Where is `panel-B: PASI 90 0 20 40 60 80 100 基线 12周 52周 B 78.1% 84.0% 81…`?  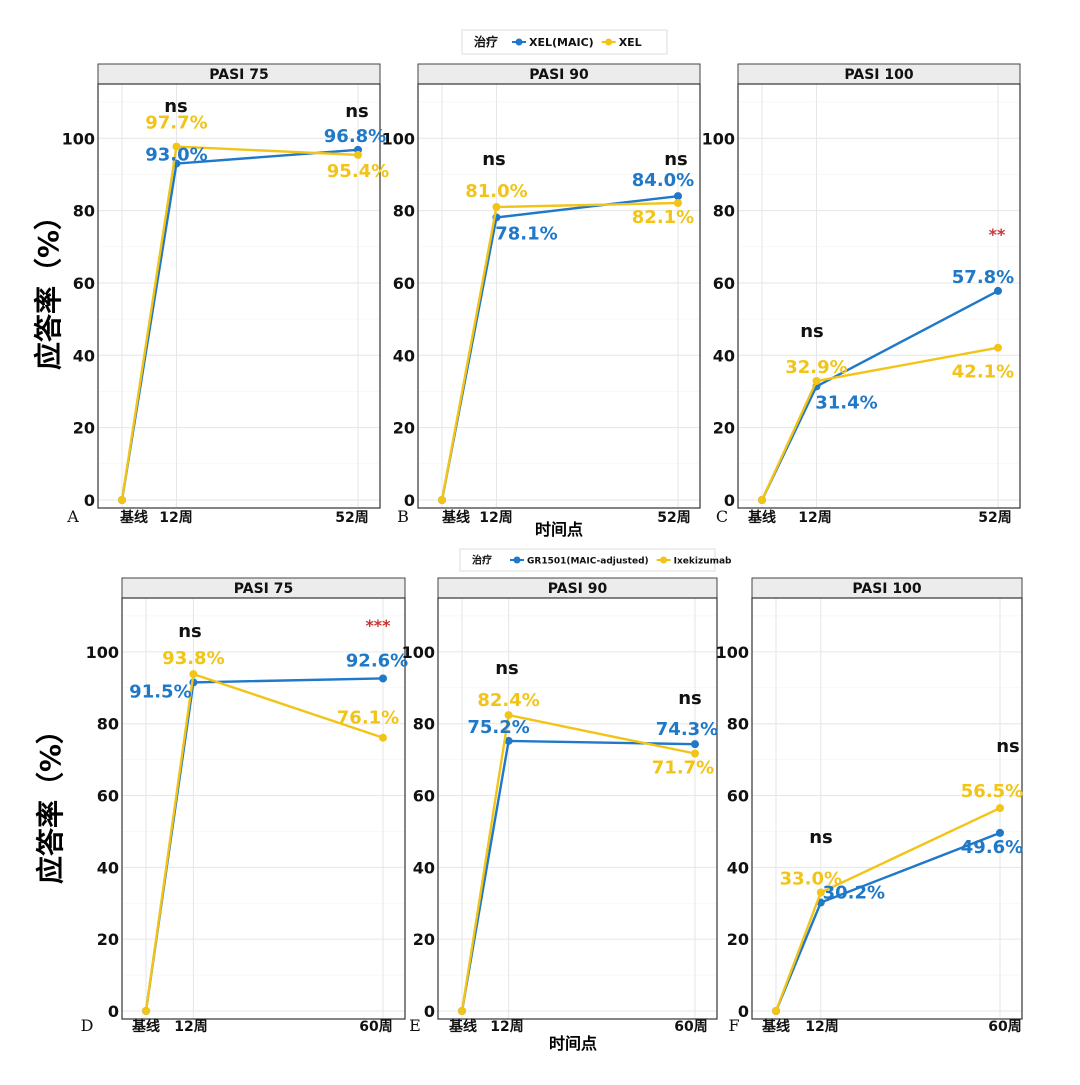
panel-B: PASI 90 0 20 40 60 80 100 基线 12周 52周 B 78.1% 84.0% 81… is located at coordinates (541, 294).